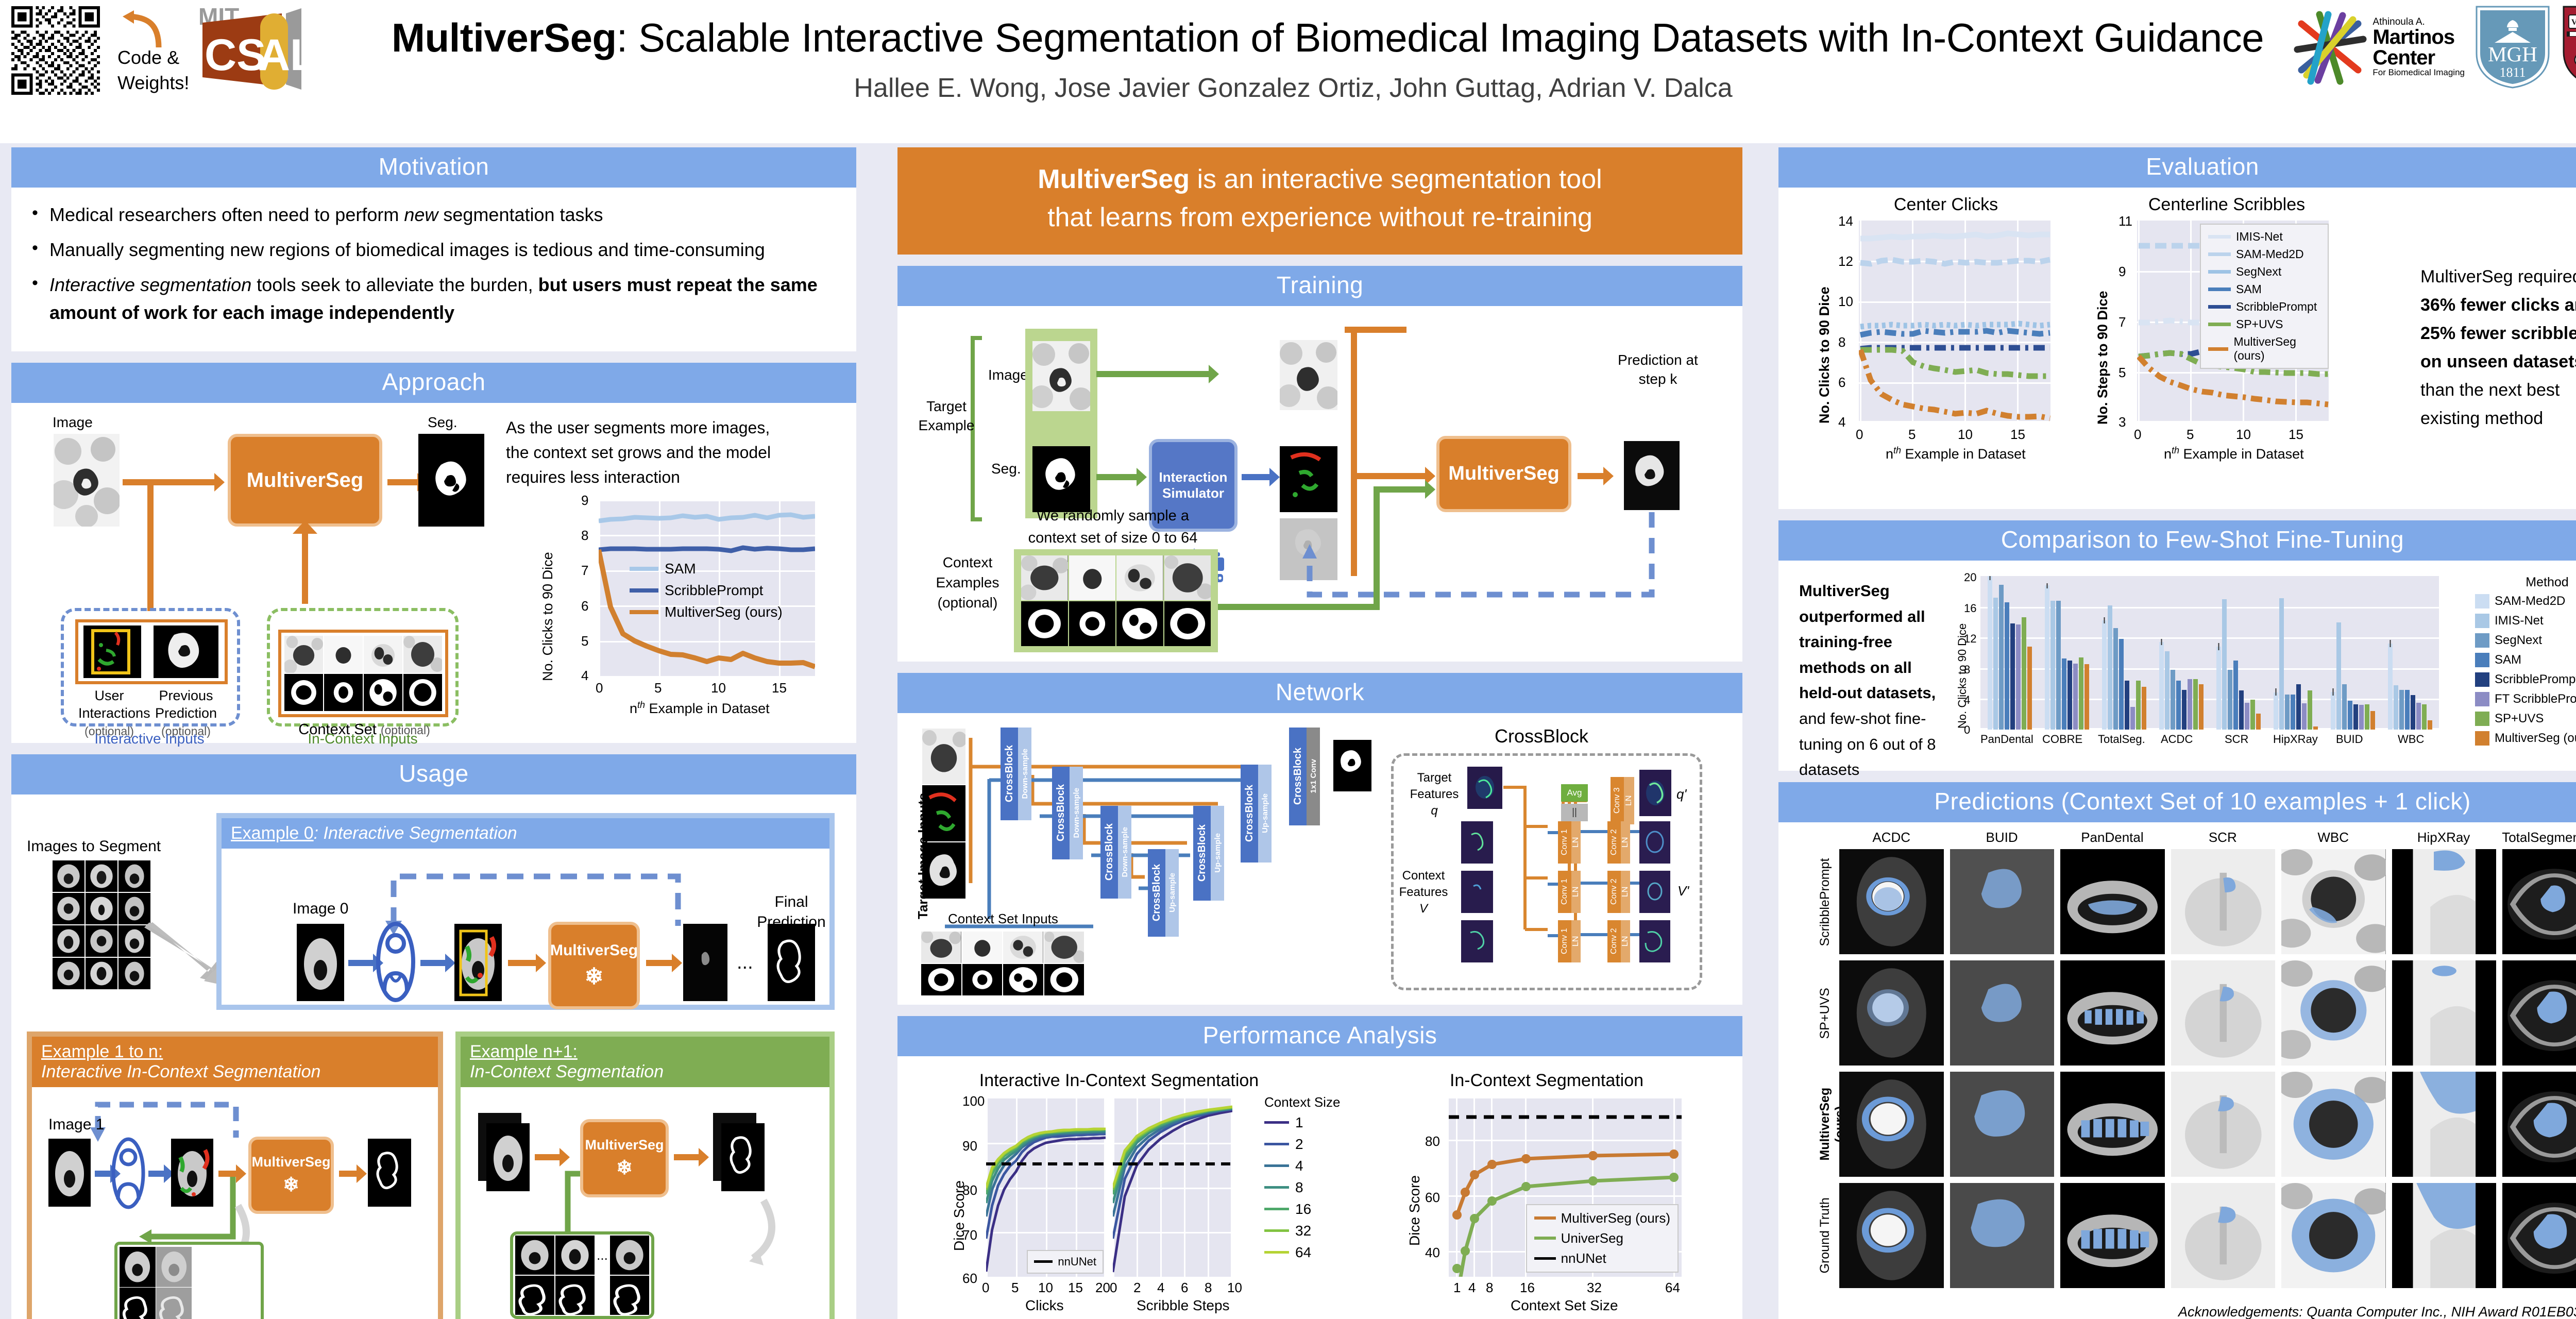 The width and height of the screenshot is (2576, 1319). Describe the element at coordinates (1546, 1080) in the screenshot. I see `perf-right-title: In-Context Segmentation` at that location.